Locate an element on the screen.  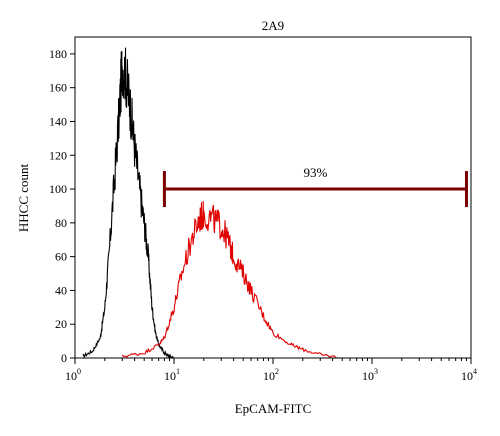
y-tick-label: 120 is located at coordinates (58, 155).